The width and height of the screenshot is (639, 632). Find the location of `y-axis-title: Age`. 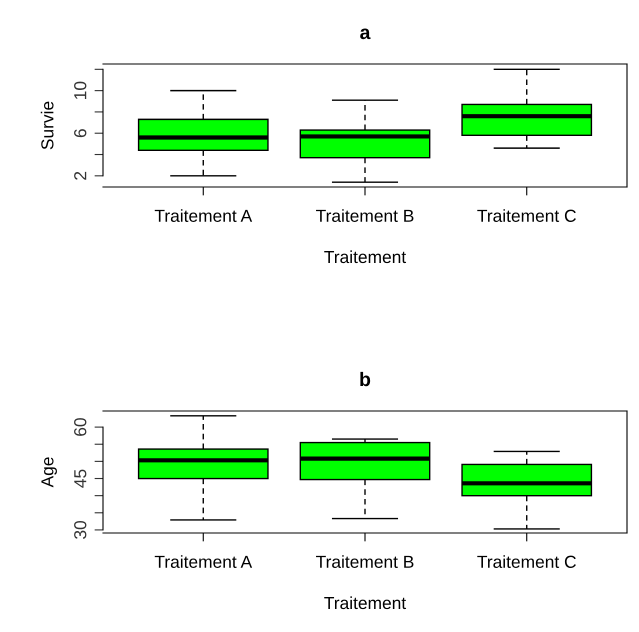

y-axis-title: Age is located at coordinates (49, 472).